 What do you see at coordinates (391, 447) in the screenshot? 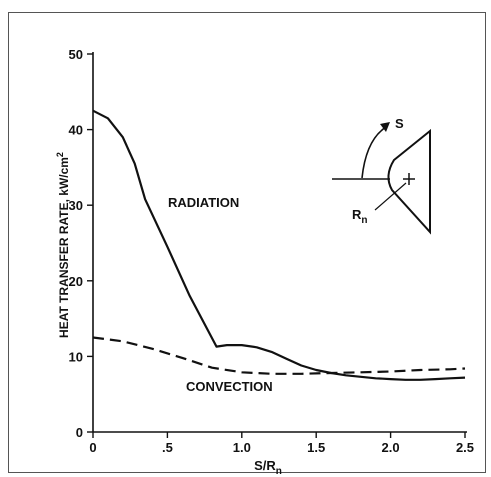
I see `x-tick-label: 2.0` at bounding box center [391, 447].